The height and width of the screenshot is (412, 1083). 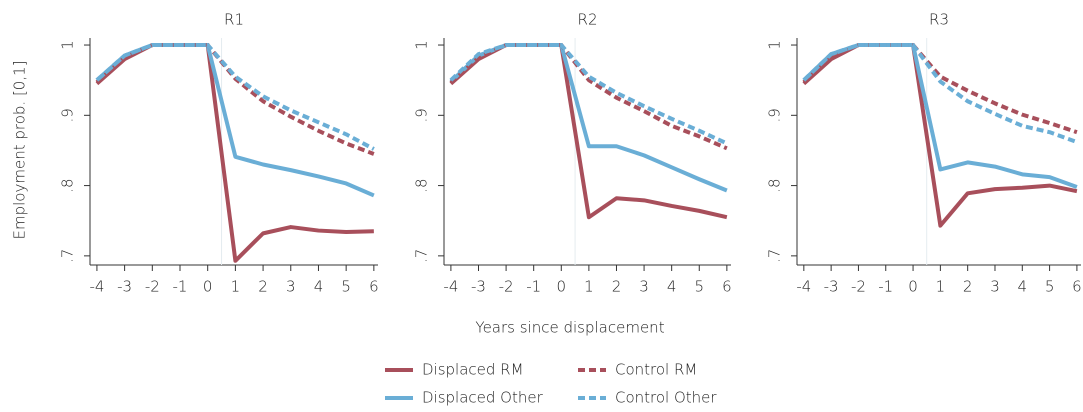 What do you see at coordinates (656, 370) in the screenshot?
I see `legend-label: Control RM` at bounding box center [656, 370].